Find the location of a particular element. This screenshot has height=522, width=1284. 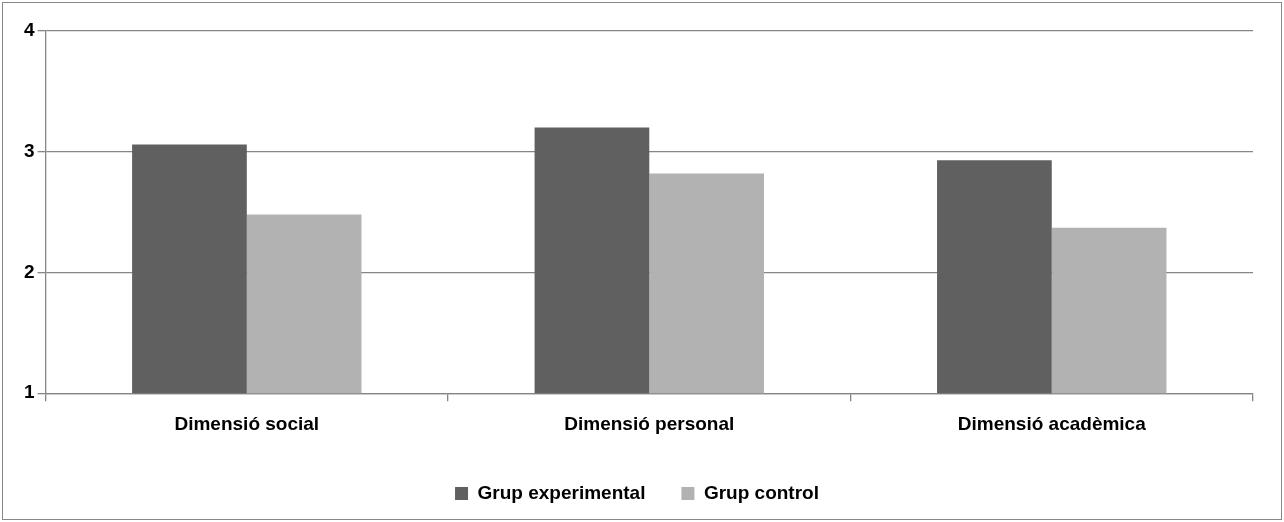

x-tick-label: Dimensió social is located at coordinates (247, 423).